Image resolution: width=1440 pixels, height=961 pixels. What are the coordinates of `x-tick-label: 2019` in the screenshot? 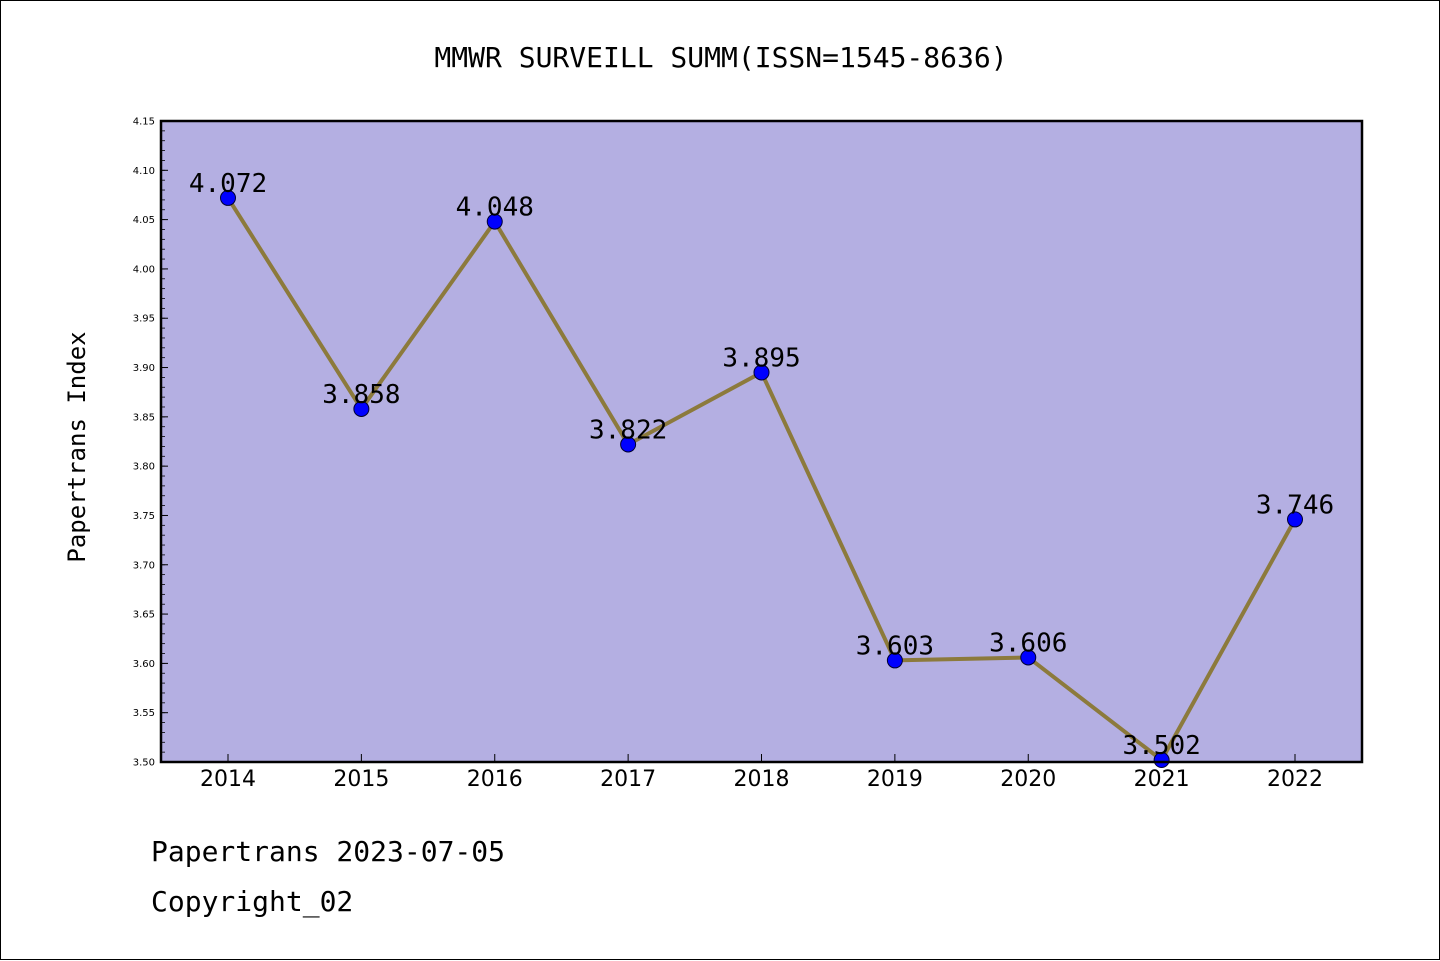 It's located at (895, 779).